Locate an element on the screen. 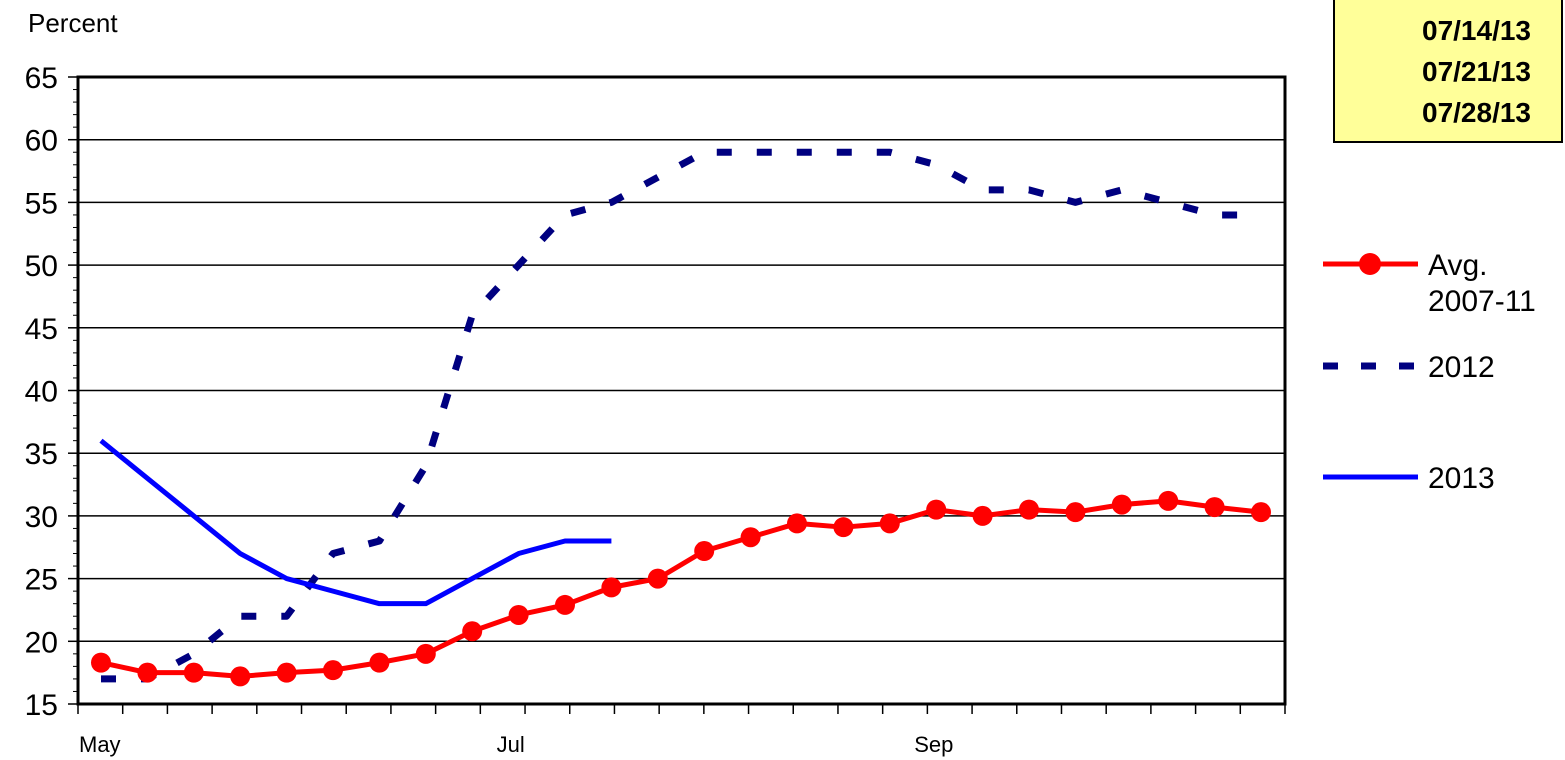  x-axis: May Jul Sep is located at coordinates (681, 730).